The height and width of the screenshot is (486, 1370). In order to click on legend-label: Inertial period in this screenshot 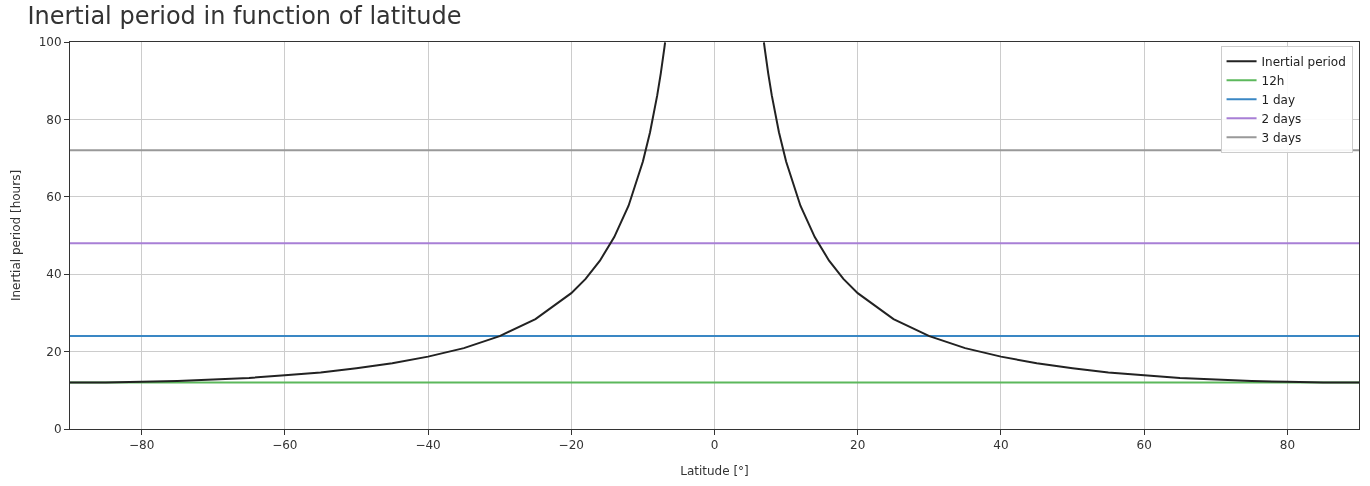, I will do `click(1303, 62)`.